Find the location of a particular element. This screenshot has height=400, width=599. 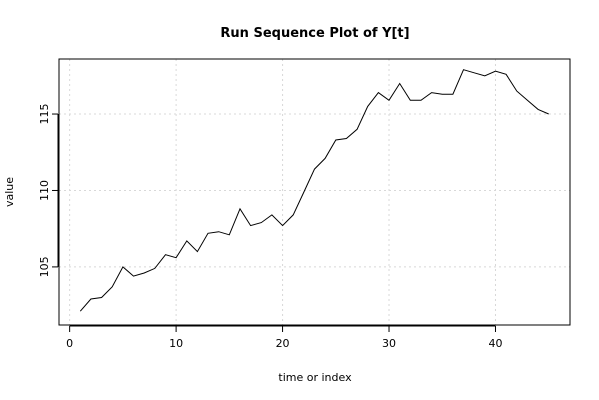

x-axis: 0 10 20 30 40 is located at coordinates (284, 337).